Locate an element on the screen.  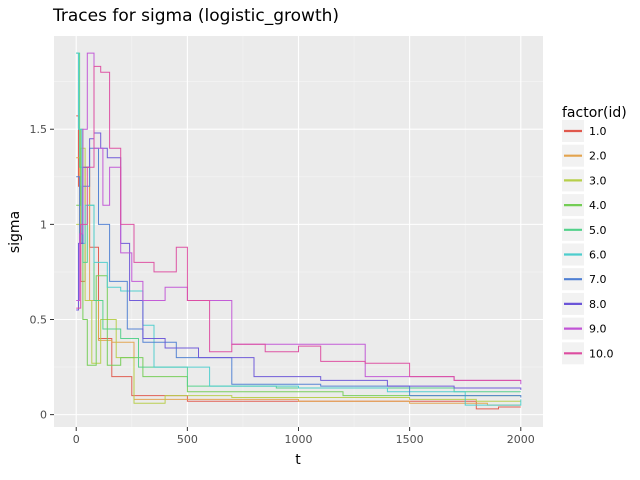
legend-label-2.0: 2.0 is located at coordinates (598, 156).